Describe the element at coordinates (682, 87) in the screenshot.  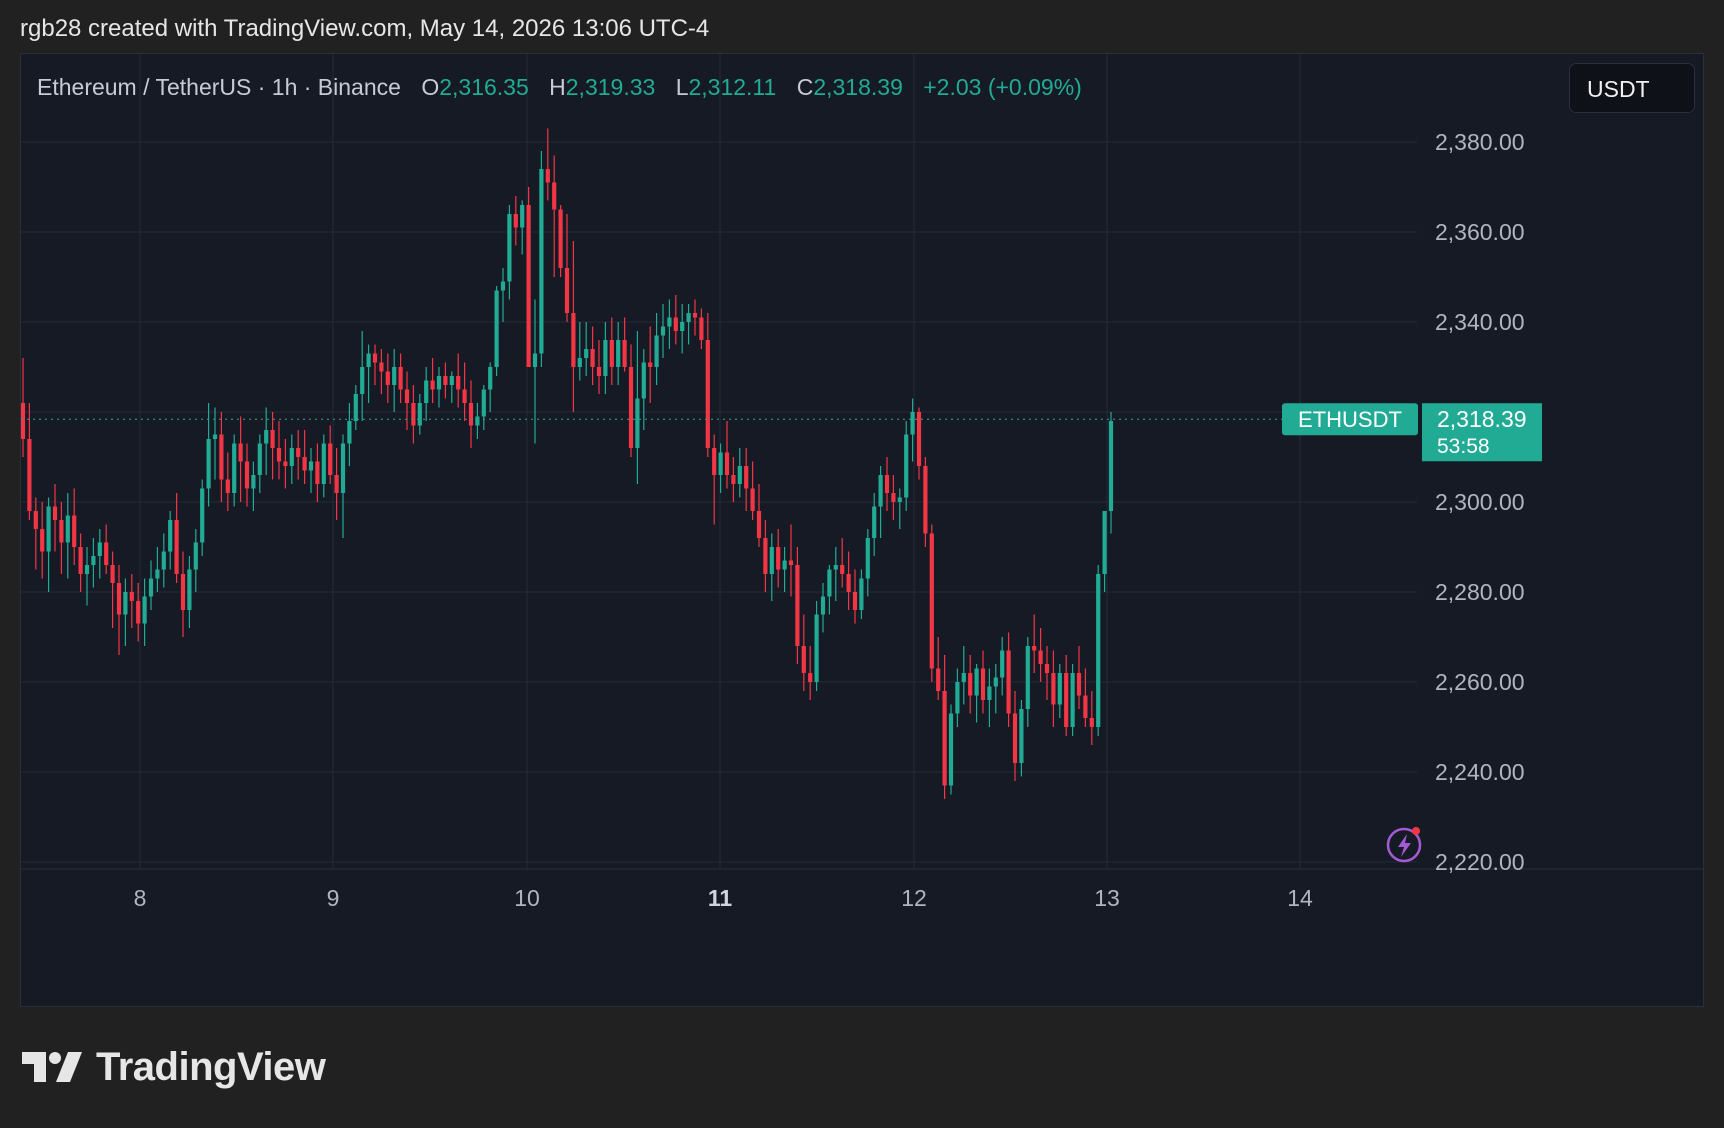
I see `legend-low-label: L` at that location.